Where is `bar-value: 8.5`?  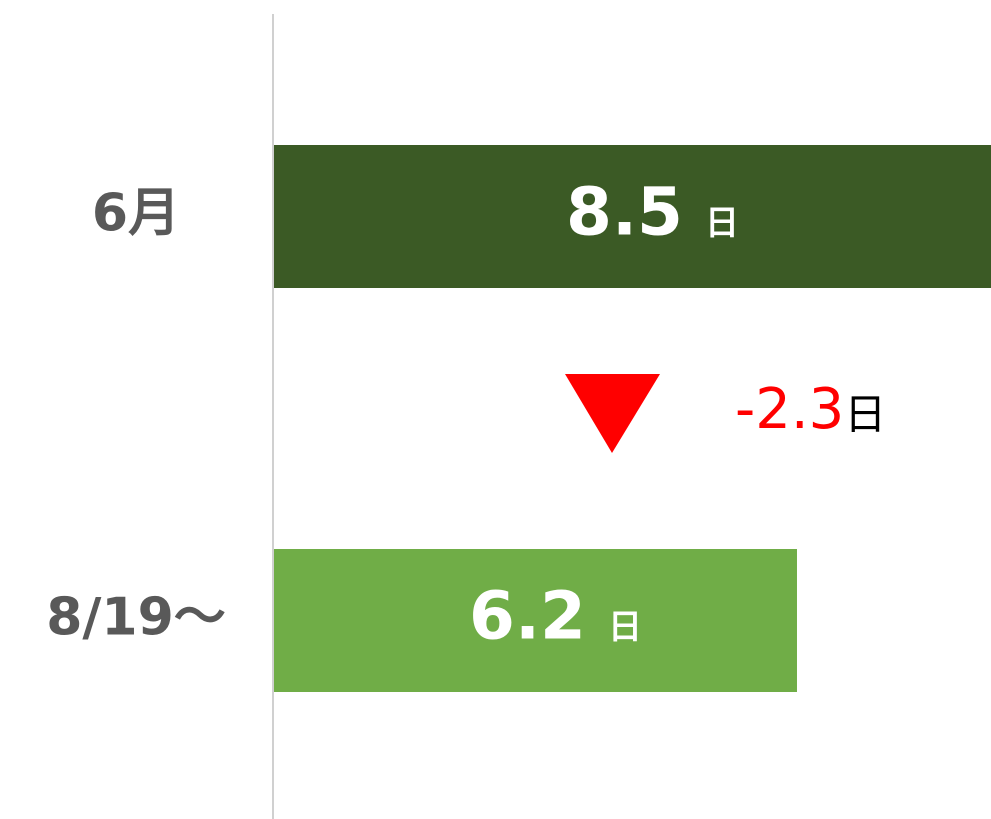 bar-value: 8.5 is located at coordinates (624, 212).